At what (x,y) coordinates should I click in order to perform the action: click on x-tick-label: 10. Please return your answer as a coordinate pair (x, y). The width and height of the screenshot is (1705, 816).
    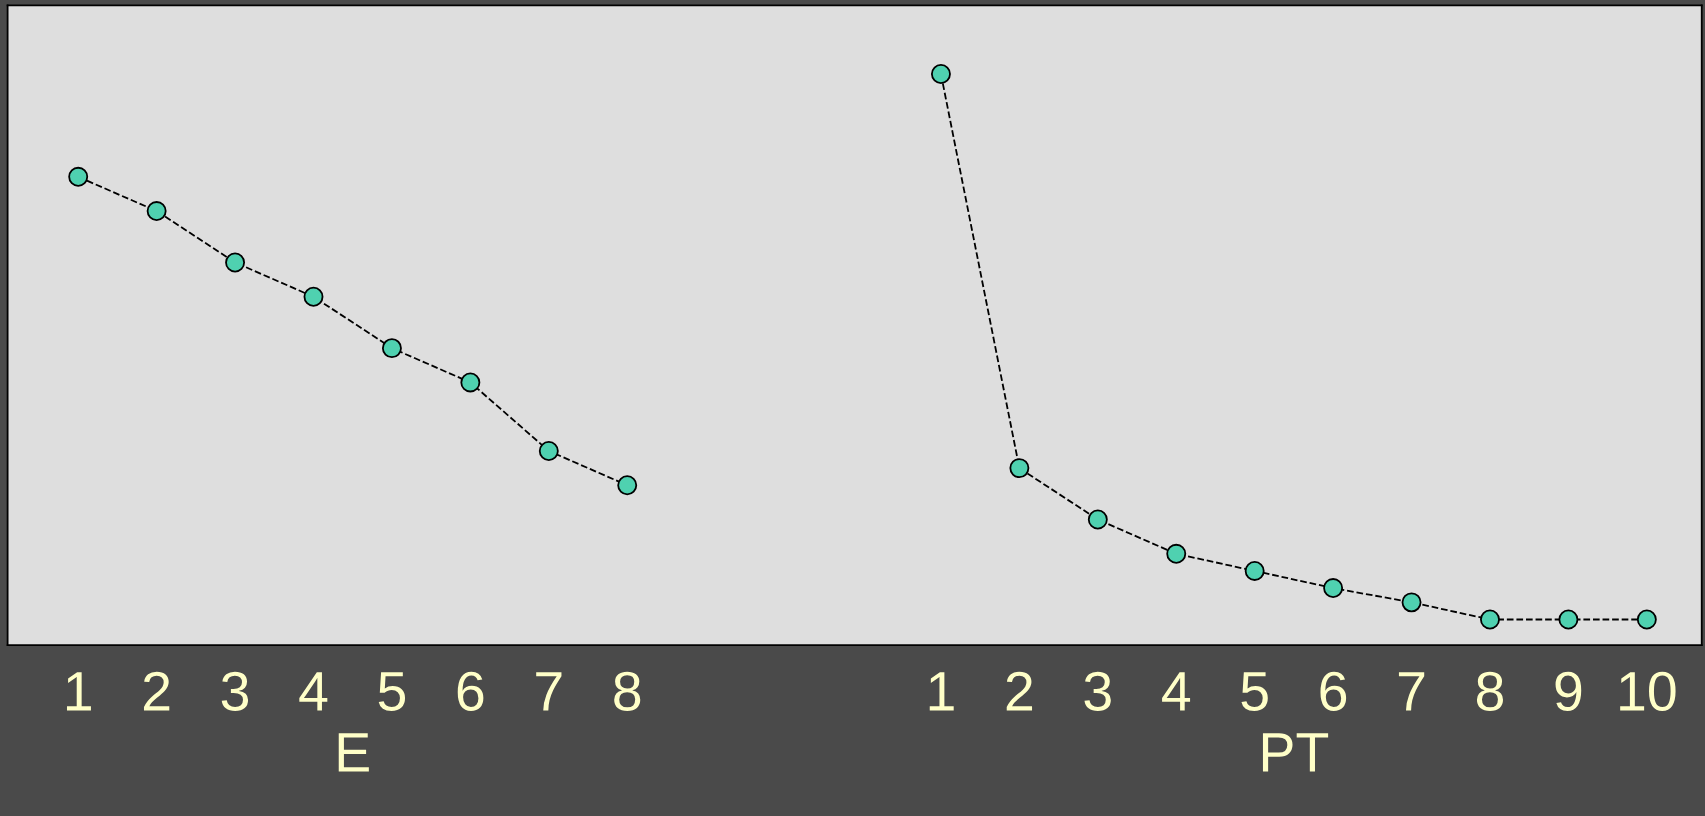
    Looking at the image, I should click on (1648, 691).